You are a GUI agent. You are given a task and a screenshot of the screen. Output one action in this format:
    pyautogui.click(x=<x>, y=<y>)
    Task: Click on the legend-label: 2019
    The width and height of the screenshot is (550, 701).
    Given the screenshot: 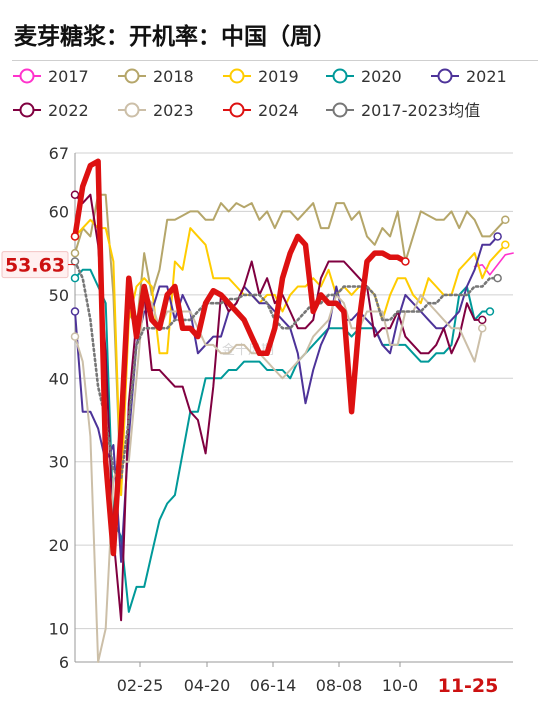 What is the action you would take?
    pyautogui.click(x=278, y=76)
    